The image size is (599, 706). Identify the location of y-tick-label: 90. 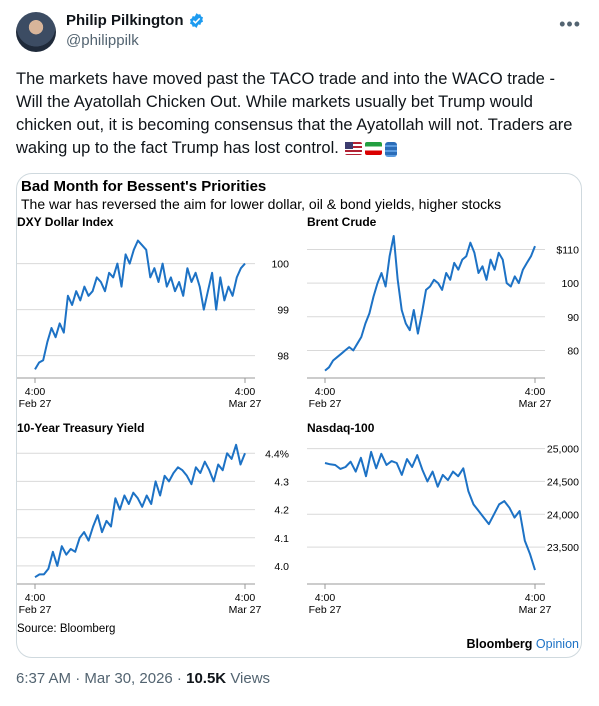
(573, 318).